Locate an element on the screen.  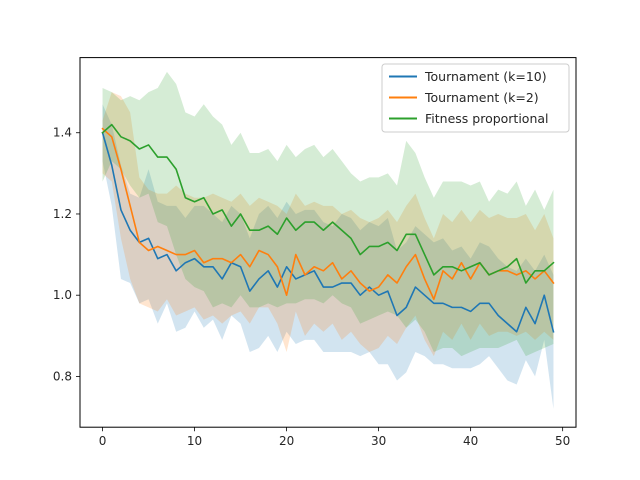
y-tick-label: 0.8 is located at coordinates (62, 376).